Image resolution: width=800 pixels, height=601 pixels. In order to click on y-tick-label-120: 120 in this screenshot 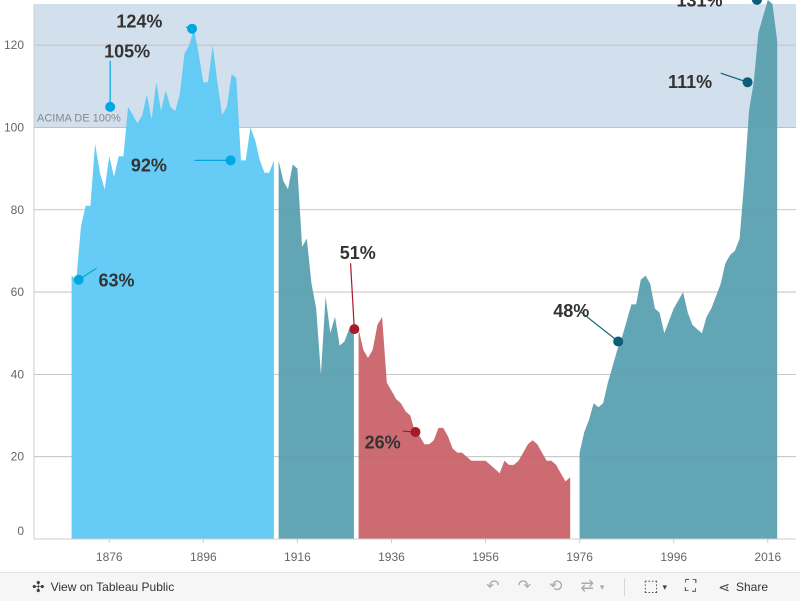, I will do `click(14, 45)`.